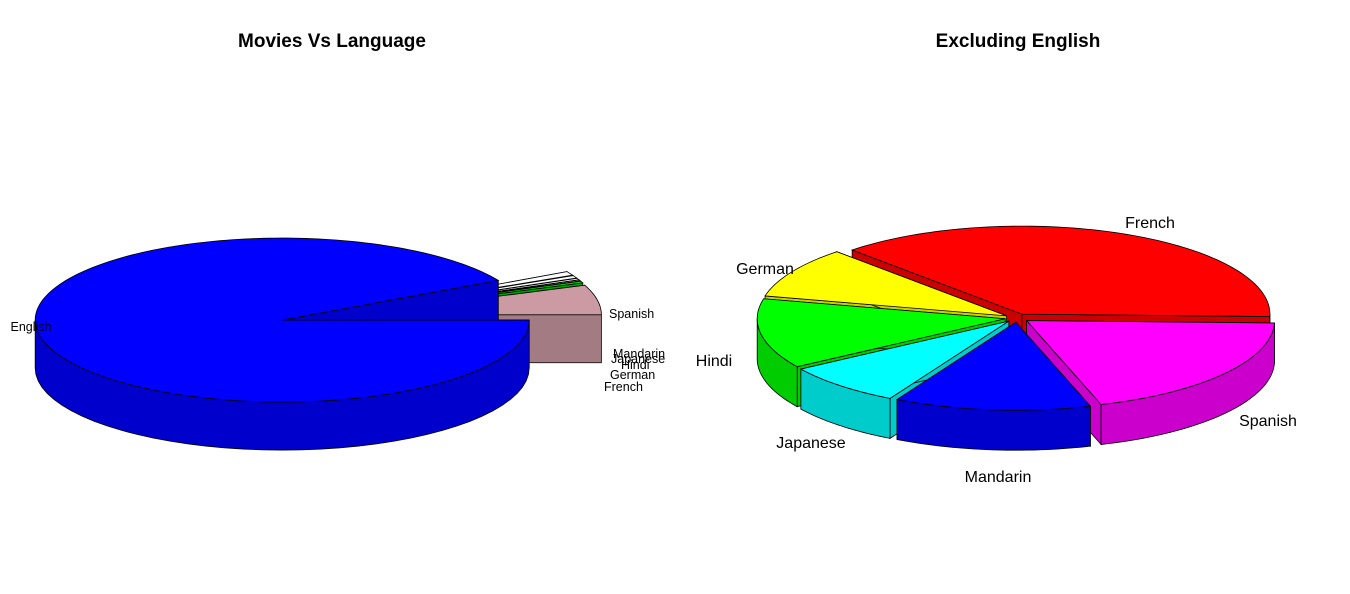  I want to click on slice-mandarin, so click(993, 386).